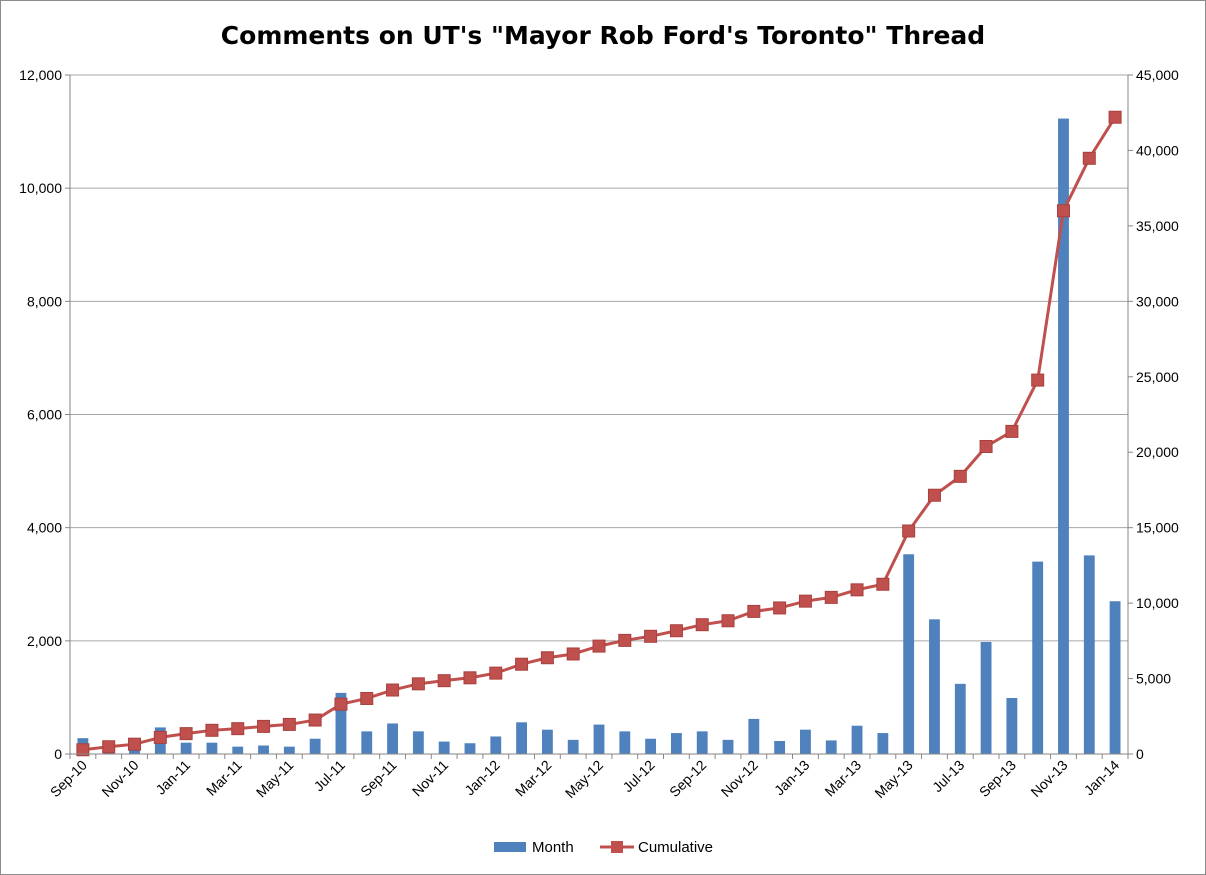 The width and height of the screenshot is (1206, 875). What do you see at coordinates (1157, 226) in the screenshot?
I see `right-tick-label: 35,000` at bounding box center [1157, 226].